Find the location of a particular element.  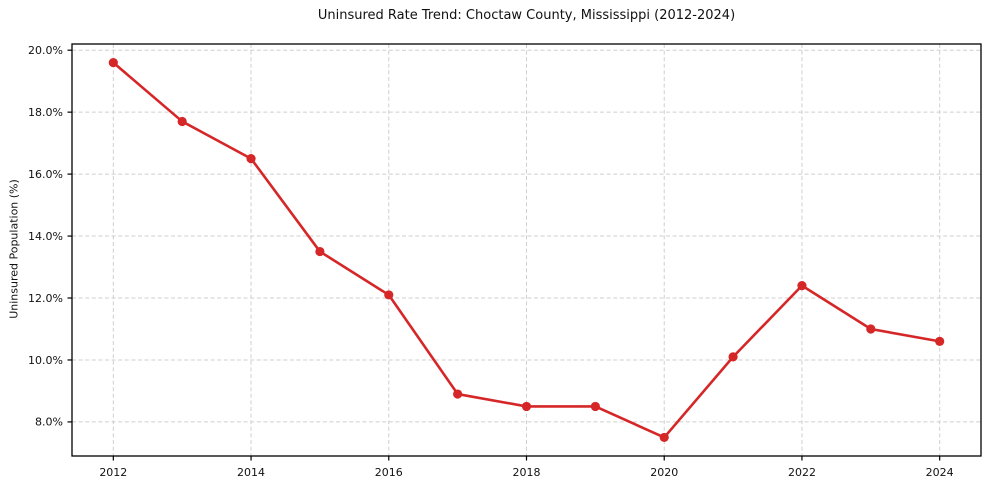

y-tick-label: 14.0% is located at coordinates (45, 236).